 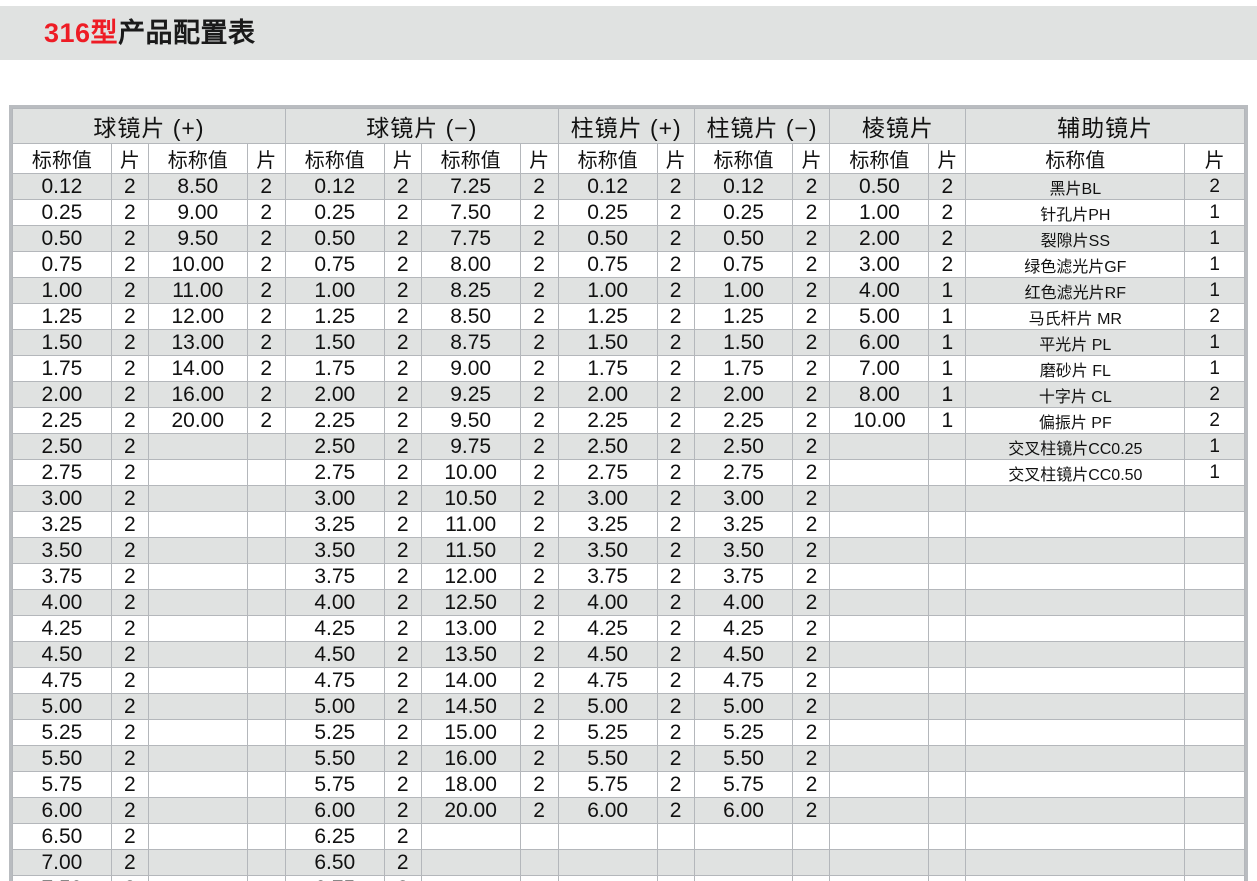 I want to click on sph_minus_b-value: 10.00, so click(x=470, y=472).